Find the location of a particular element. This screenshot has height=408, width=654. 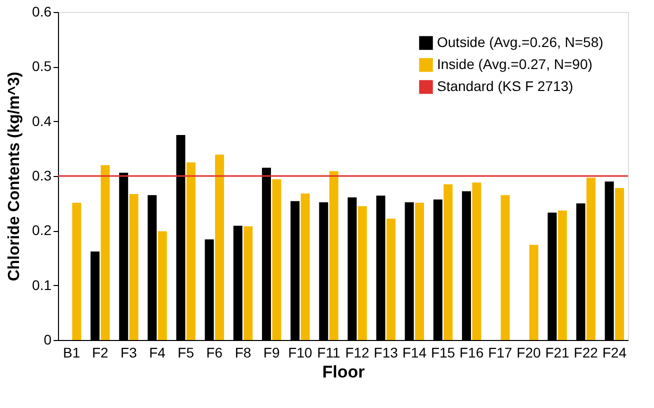

x-tick-label: F6 is located at coordinates (214, 352).